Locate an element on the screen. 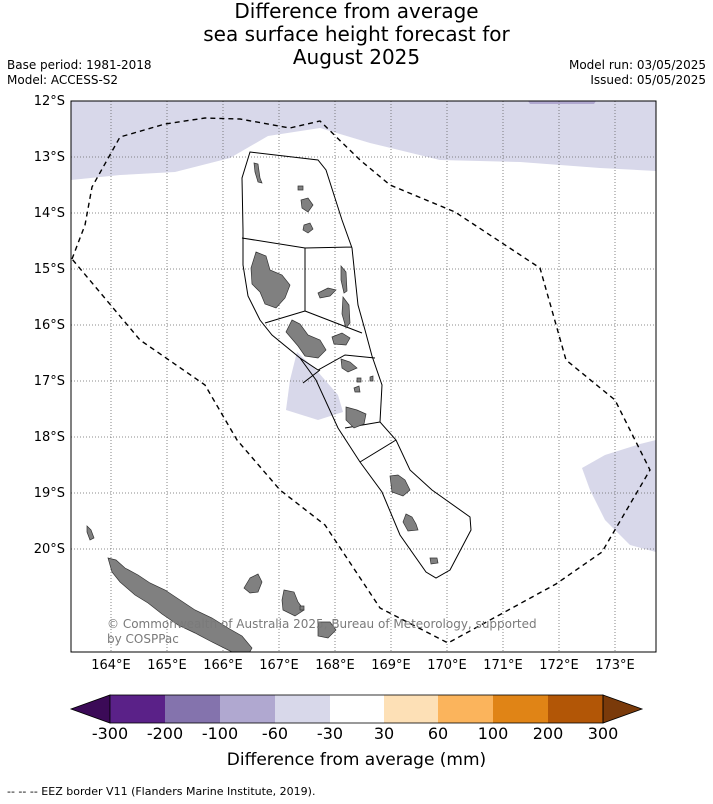 The height and width of the screenshot is (804, 713). lon-label-173e: 173°E is located at coordinates (615, 665).